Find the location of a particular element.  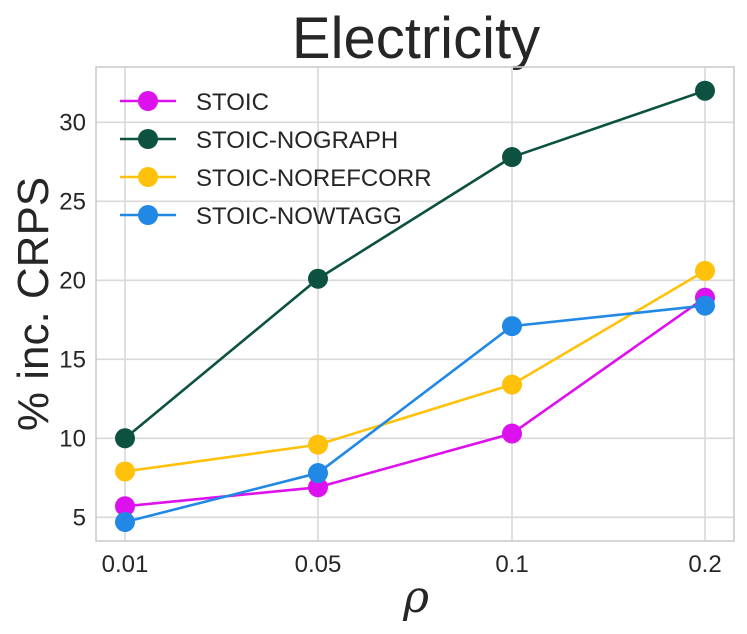

legend-label: STOIC-NOWTAGG is located at coordinates (299, 216).